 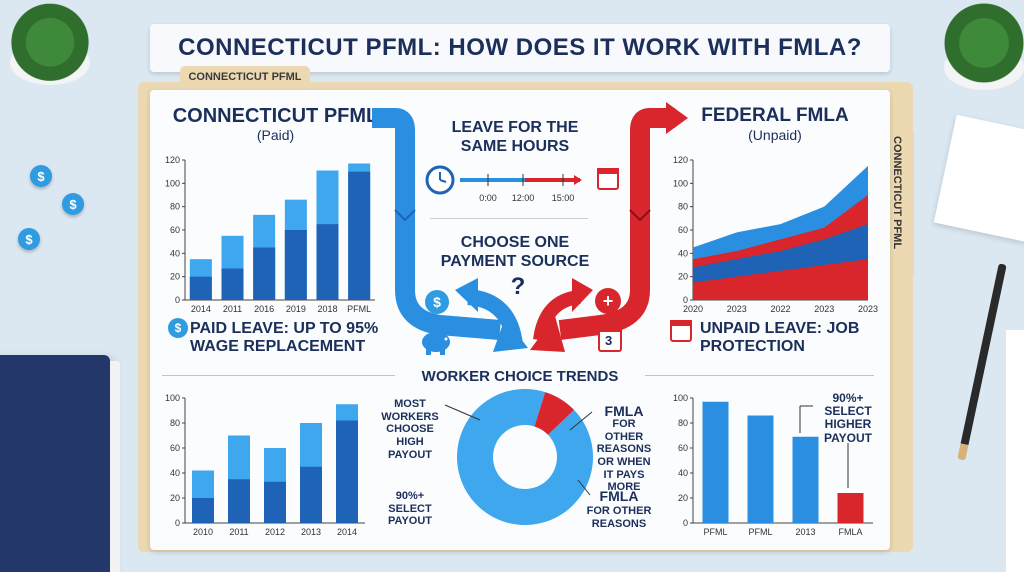 I want to click on fmla-heading: FEDERAL FMLA, so click(x=775, y=115).